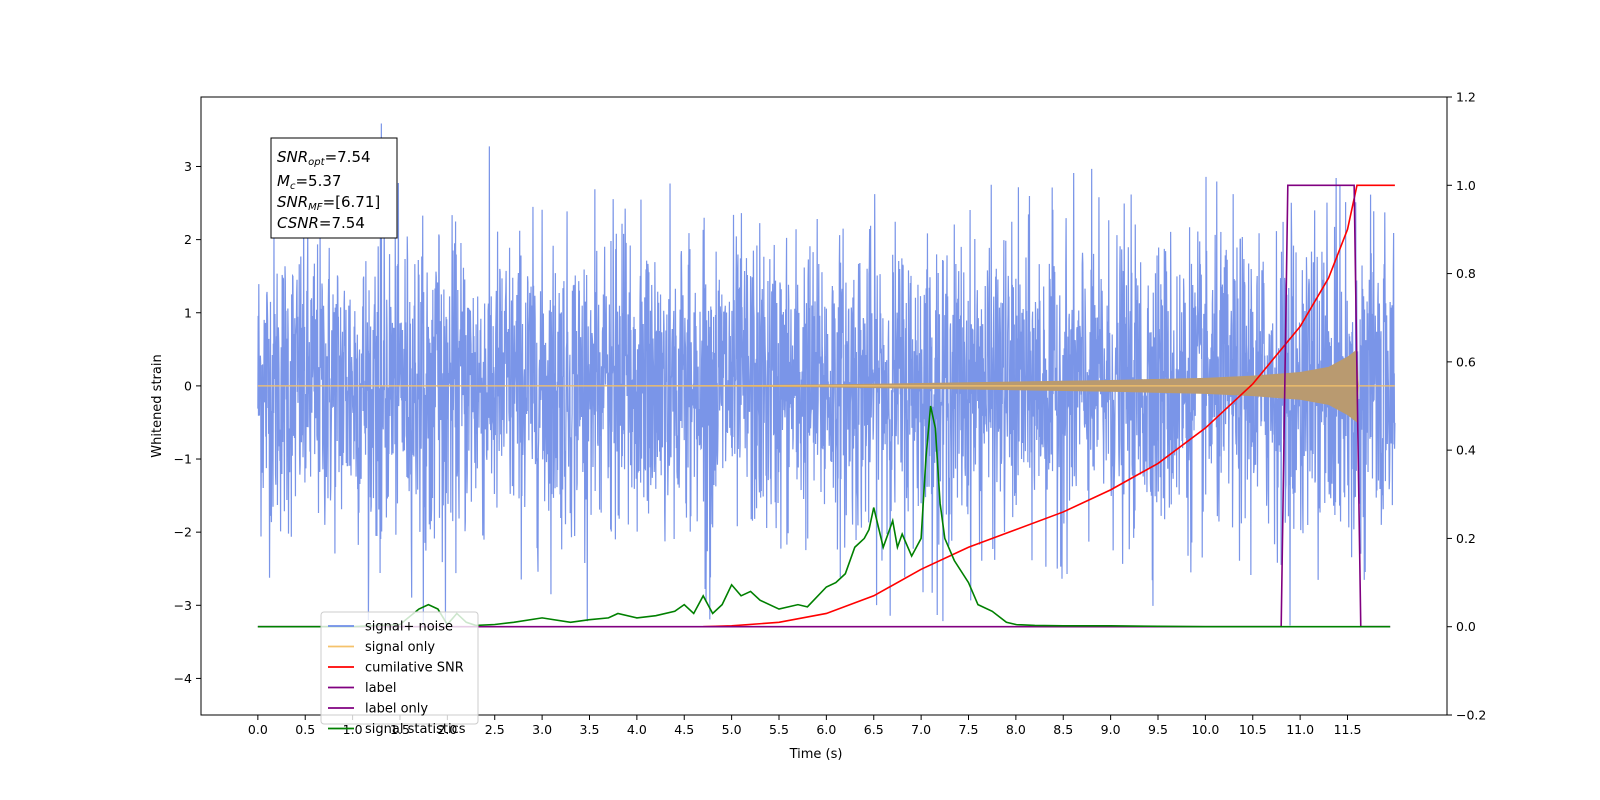 The image size is (1600, 800). What do you see at coordinates (1016, 729) in the screenshot?
I see `x-tick-label: 8.0` at bounding box center [1016, 729].